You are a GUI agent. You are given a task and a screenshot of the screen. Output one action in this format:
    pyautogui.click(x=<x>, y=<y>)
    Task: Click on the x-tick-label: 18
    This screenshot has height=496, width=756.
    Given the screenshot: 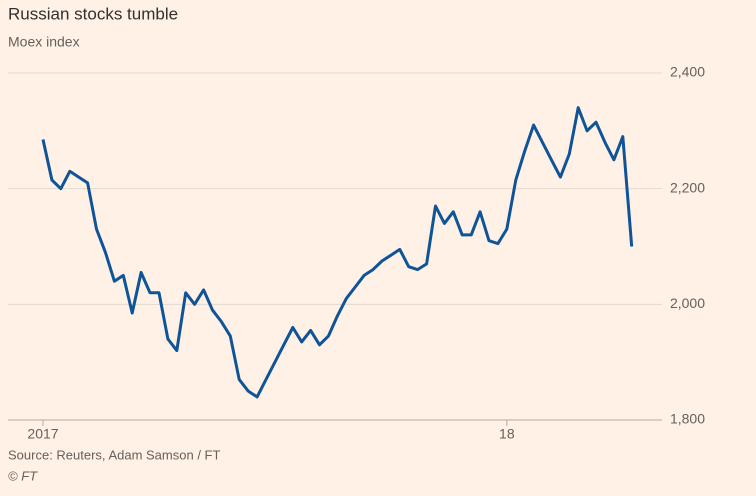 What is the action you would take?
    pyautogui.click(x=507, y=434)
    